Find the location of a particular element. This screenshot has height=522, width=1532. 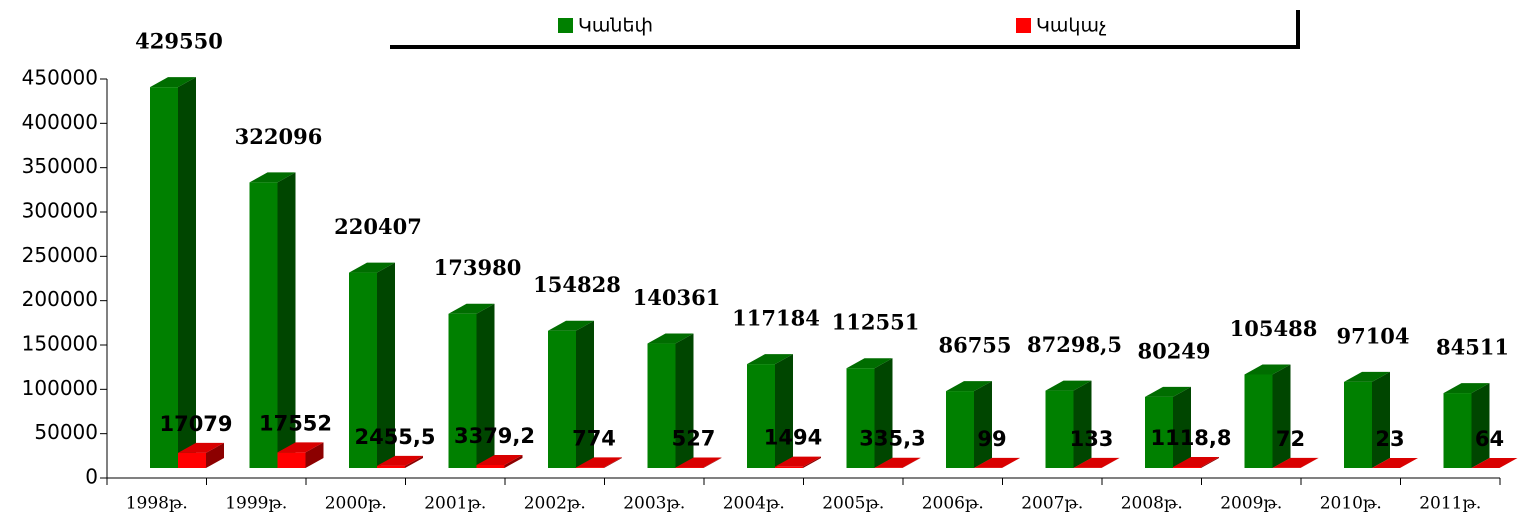

x-tick-label: 2003թ. is located at coordinates (654, 504).